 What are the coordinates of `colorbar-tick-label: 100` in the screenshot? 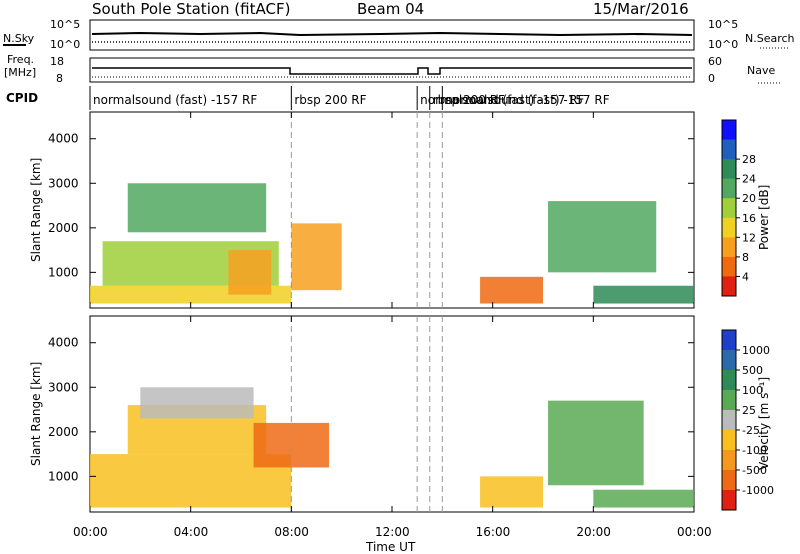 It's located at (752, 390).